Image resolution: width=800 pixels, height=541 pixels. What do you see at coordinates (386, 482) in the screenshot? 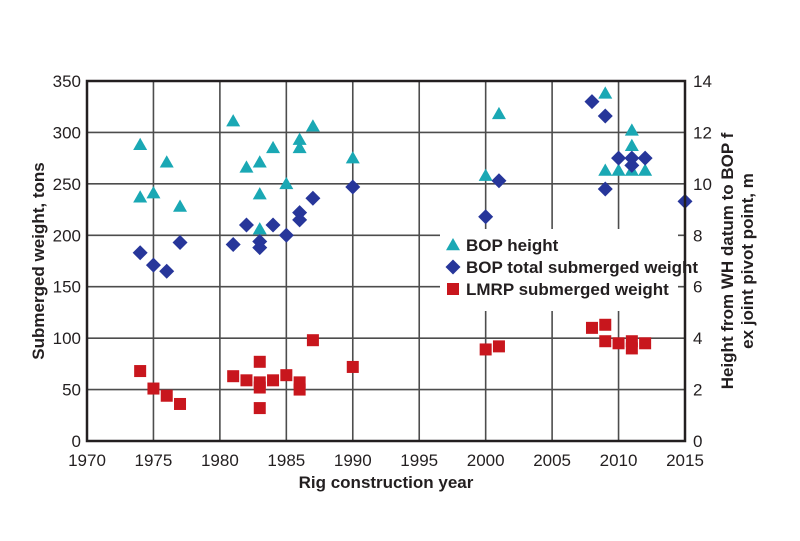
I see `x-axis-label: Rig construction year` at bounding box center [386, 482].